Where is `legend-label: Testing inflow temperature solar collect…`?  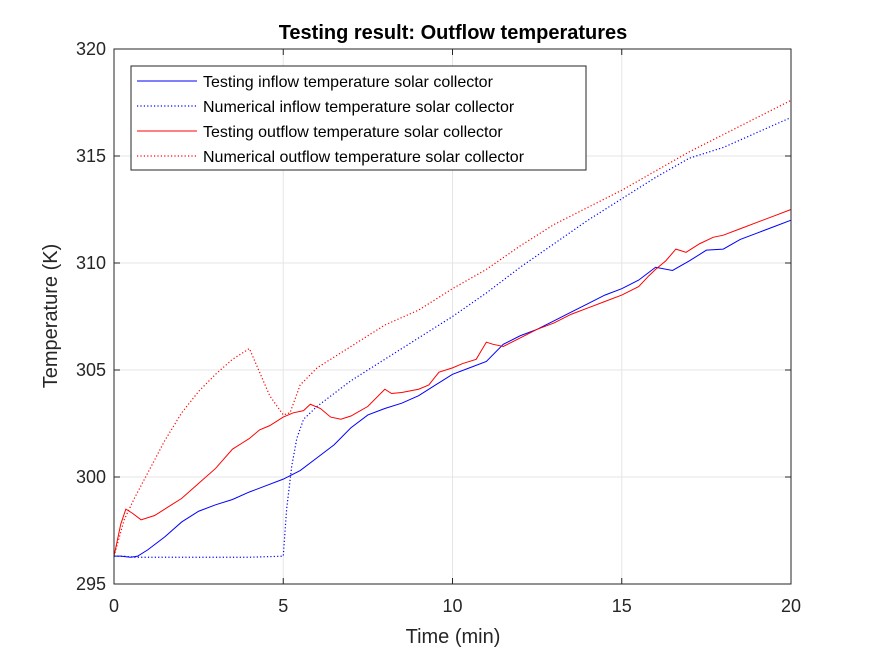
legend-label: Testing inflow temperature solar collect… is located at coordinates (348, 82).